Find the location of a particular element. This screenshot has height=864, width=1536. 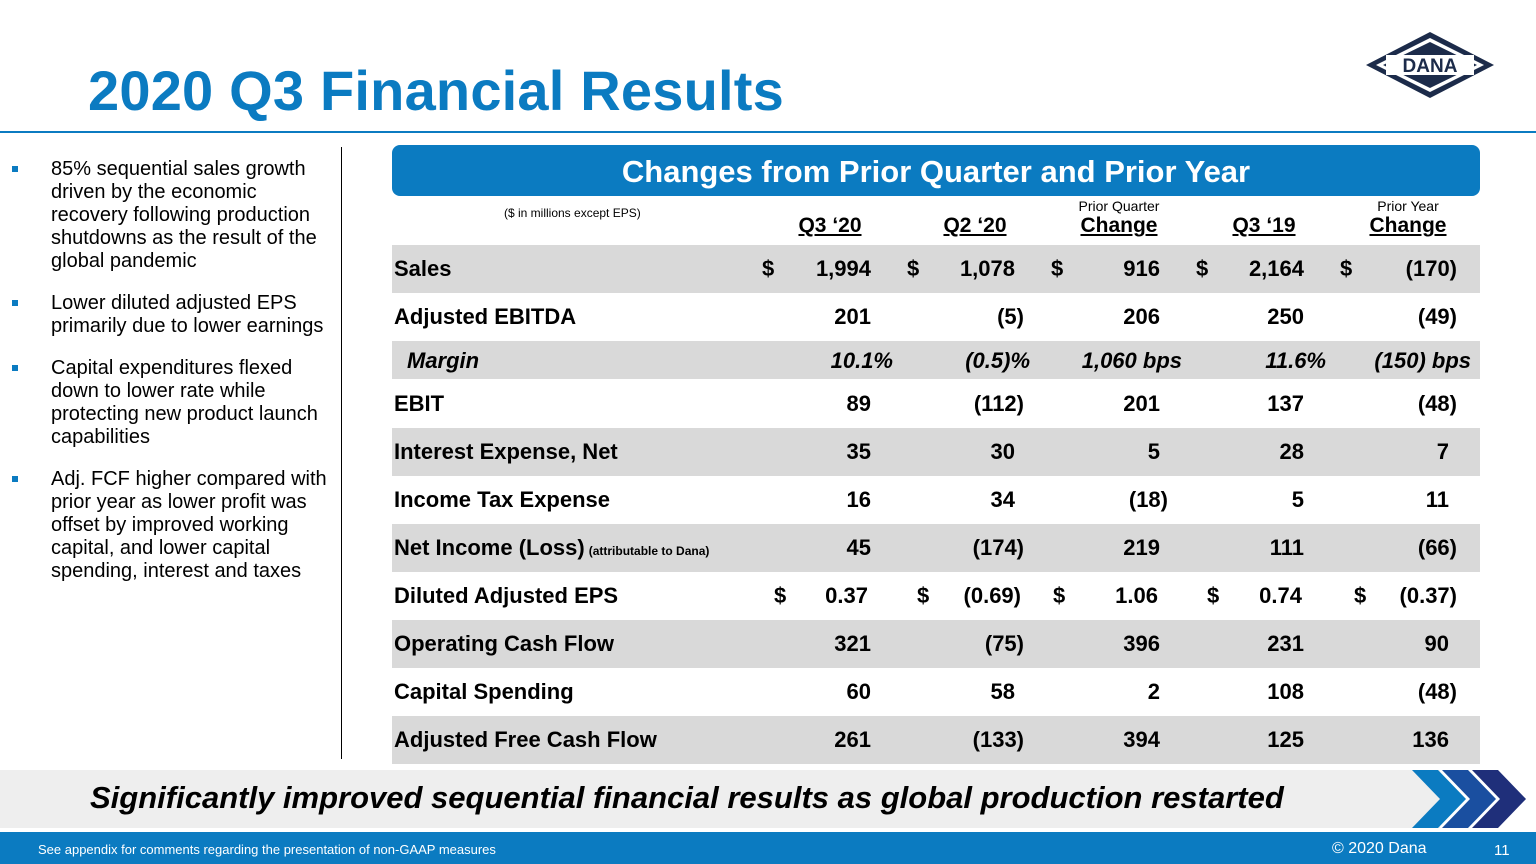

column-header: Q3 ‘20 is located at coordinates (830, 225).